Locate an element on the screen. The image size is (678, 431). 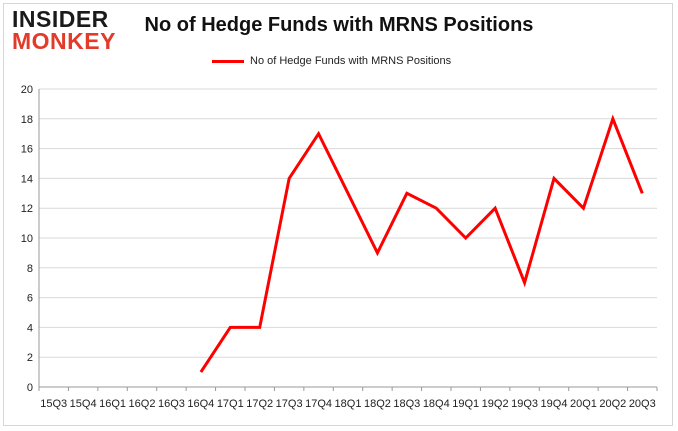
x-tick-label-19Q3: 19Q3 is located at coordinates (524, 404).